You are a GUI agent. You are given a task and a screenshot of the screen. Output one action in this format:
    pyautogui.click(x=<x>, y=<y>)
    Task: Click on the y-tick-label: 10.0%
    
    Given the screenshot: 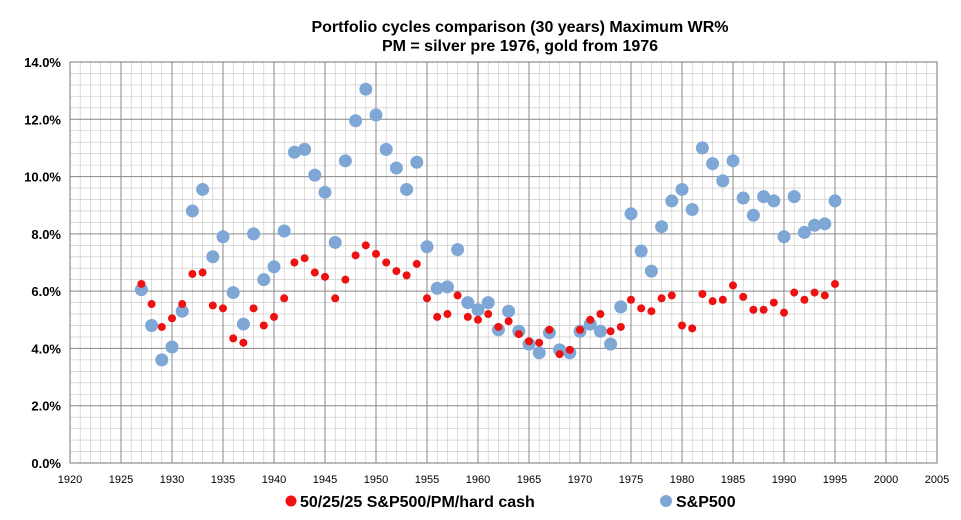 What is the action you would take?
    pyautogui.click(x=42, y=177)
    